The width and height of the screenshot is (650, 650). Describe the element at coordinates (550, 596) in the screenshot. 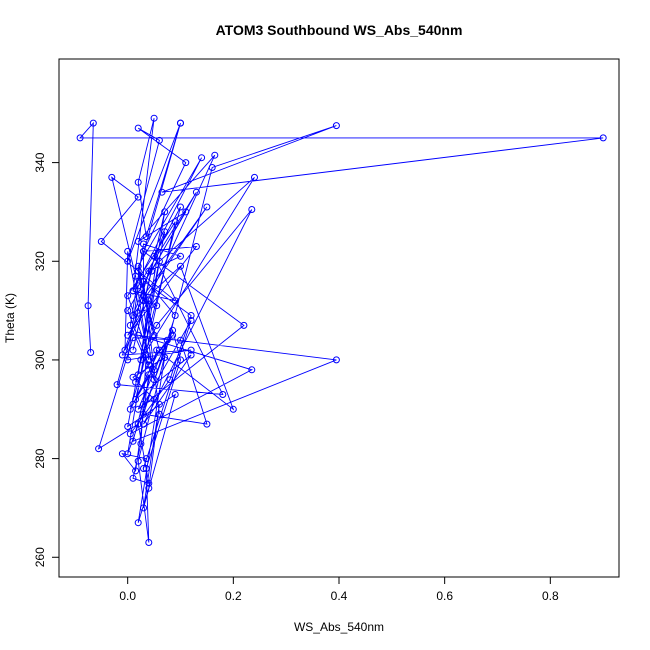

I see `x-tick-label: 0.8` at that location.